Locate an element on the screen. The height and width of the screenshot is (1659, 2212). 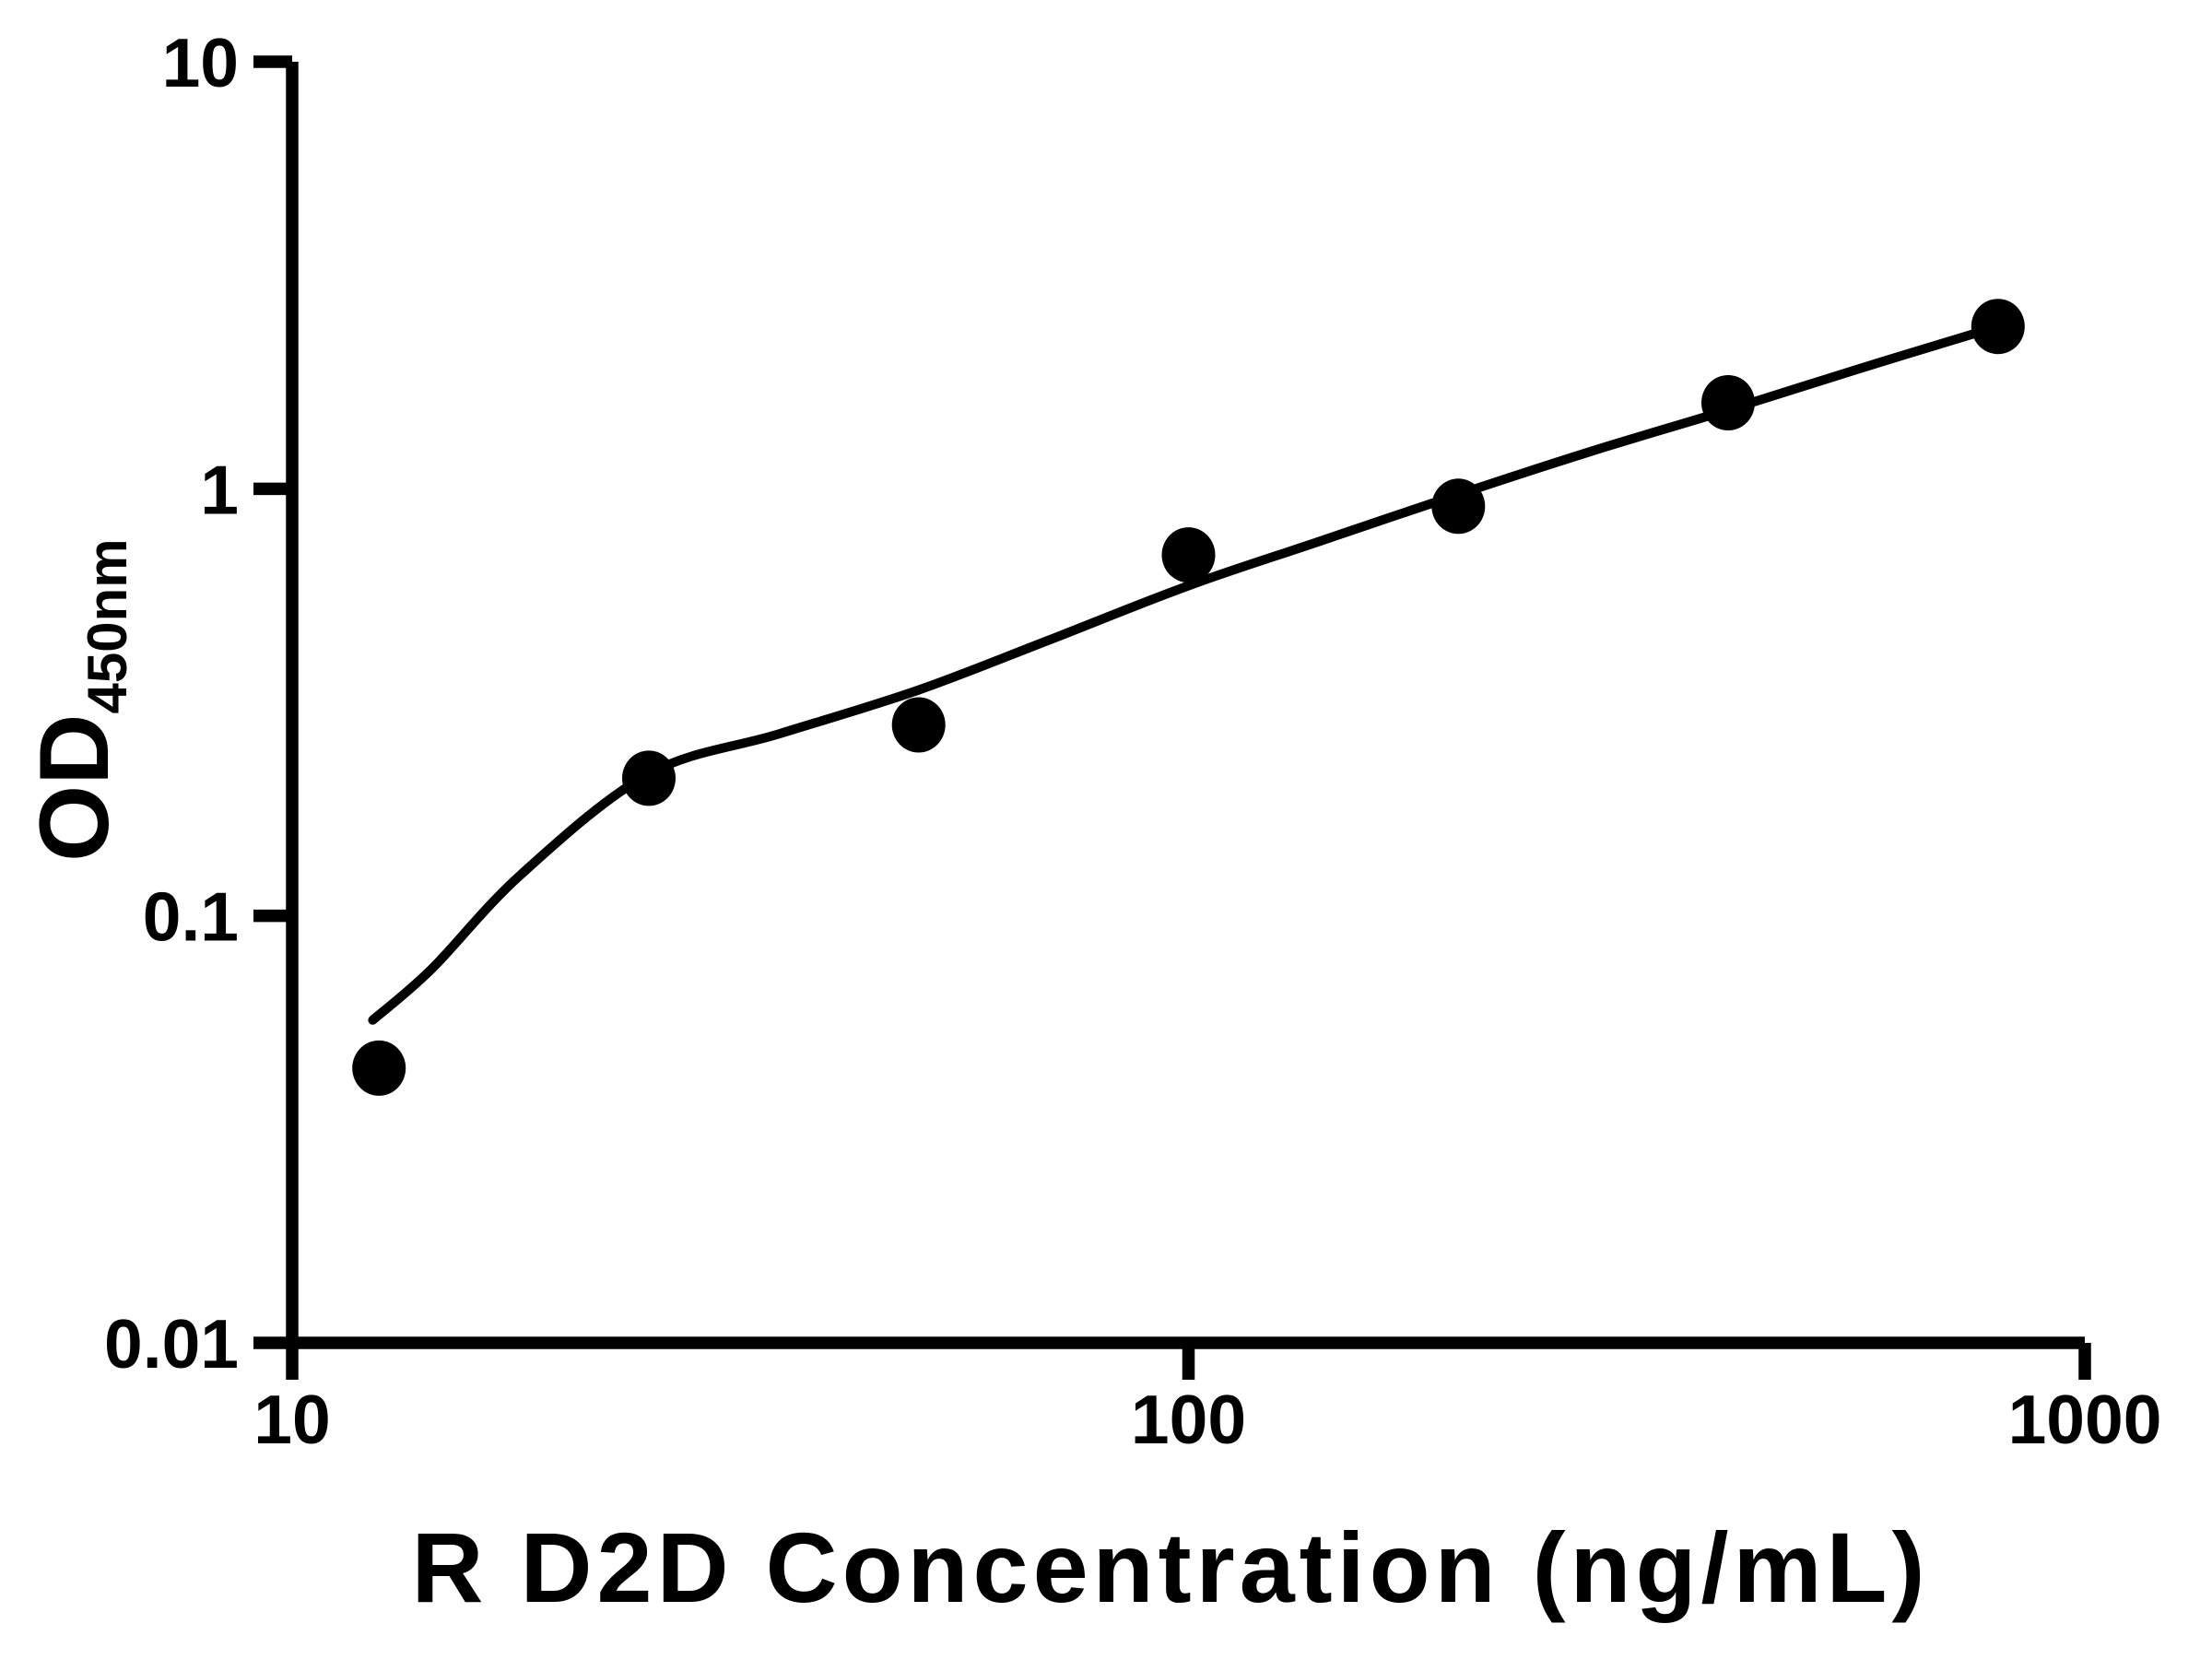
x-axis-title: R D2D Concentration (ng/mL) is located at coordinates (1171, 1567).